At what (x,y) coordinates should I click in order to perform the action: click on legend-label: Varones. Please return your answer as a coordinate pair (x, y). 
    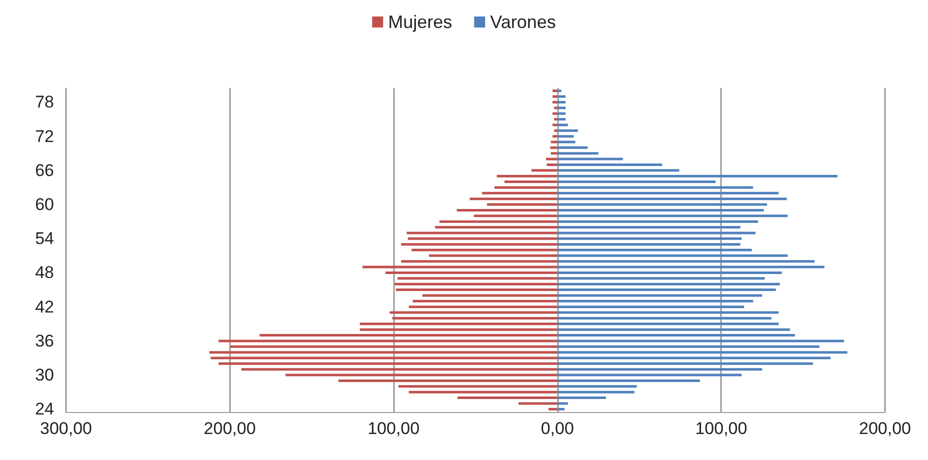
    Looking at the image, I should click on (523, 22).